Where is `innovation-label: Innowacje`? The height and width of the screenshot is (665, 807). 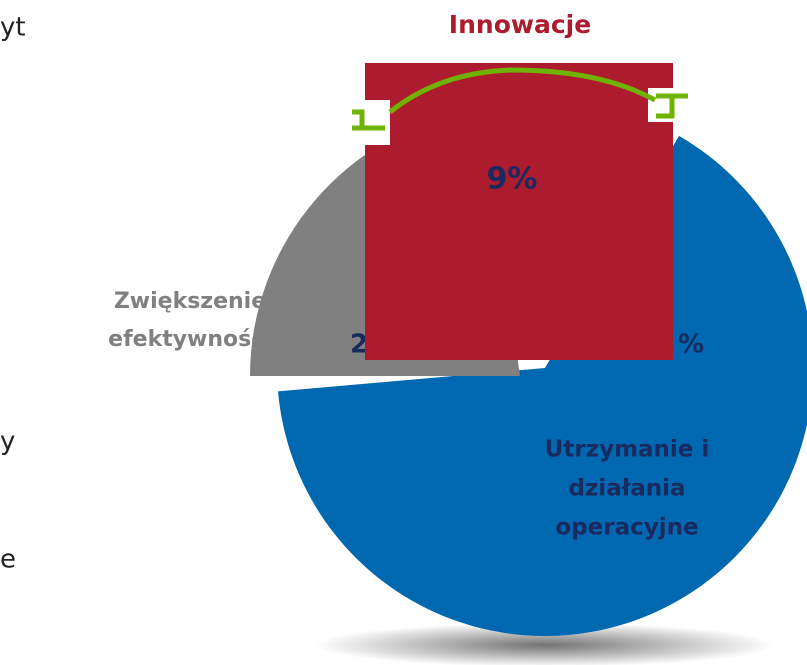 innovation-label: Innowacje is located at coordinates (520, 24).